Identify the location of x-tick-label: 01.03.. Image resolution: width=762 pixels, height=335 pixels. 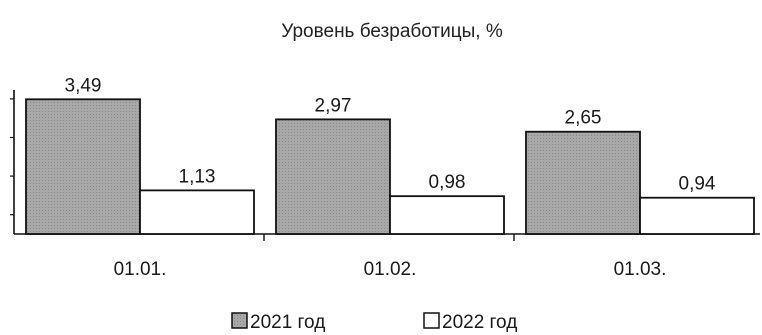
(640, 269).